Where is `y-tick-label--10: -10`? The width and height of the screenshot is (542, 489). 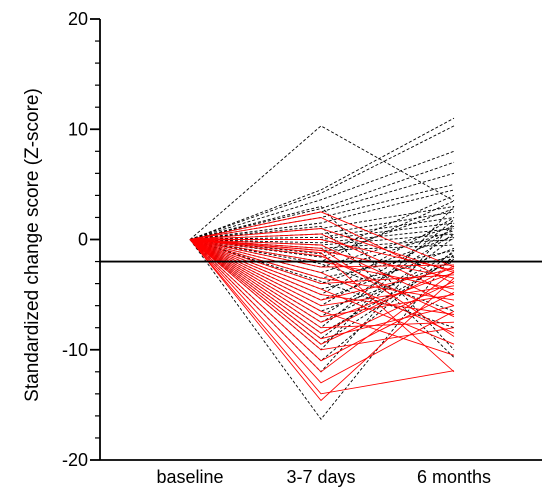 y-tick-label--10: -10 is located at coordinates (75, 350).